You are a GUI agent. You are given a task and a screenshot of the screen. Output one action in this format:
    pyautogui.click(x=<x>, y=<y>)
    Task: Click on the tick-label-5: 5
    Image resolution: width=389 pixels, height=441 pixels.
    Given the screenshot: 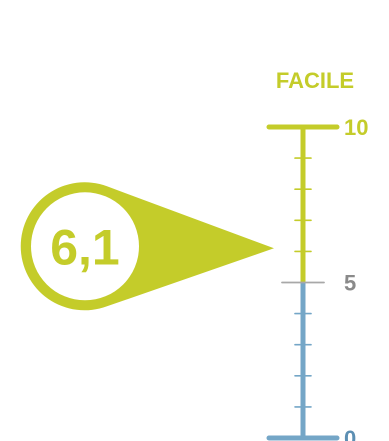 What is the action you would take?
    pyautogui.click(x=350, y=283)
    